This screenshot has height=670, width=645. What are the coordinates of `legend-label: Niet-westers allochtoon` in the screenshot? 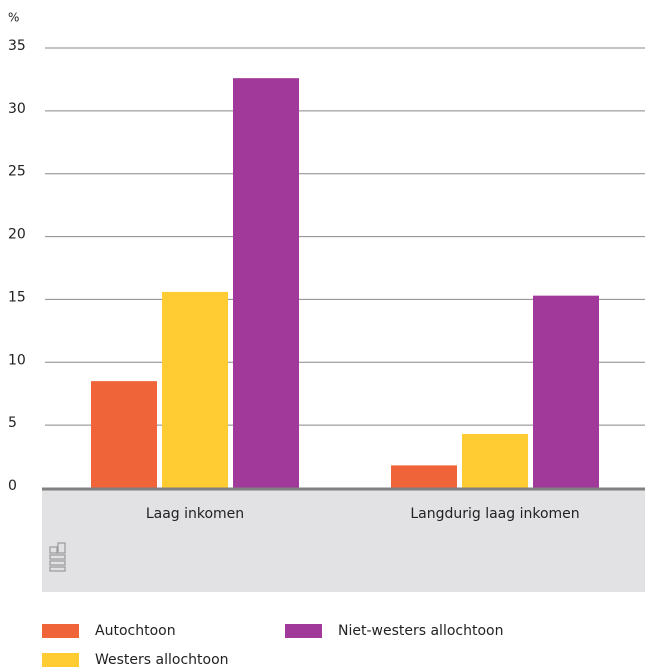 It's located at (420, 631).